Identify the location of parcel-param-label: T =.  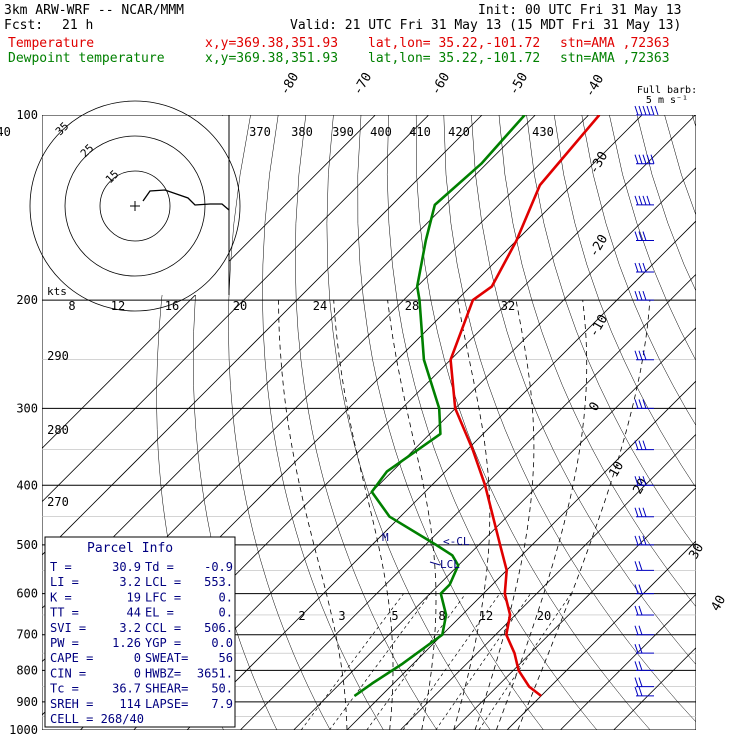
(61, 567).